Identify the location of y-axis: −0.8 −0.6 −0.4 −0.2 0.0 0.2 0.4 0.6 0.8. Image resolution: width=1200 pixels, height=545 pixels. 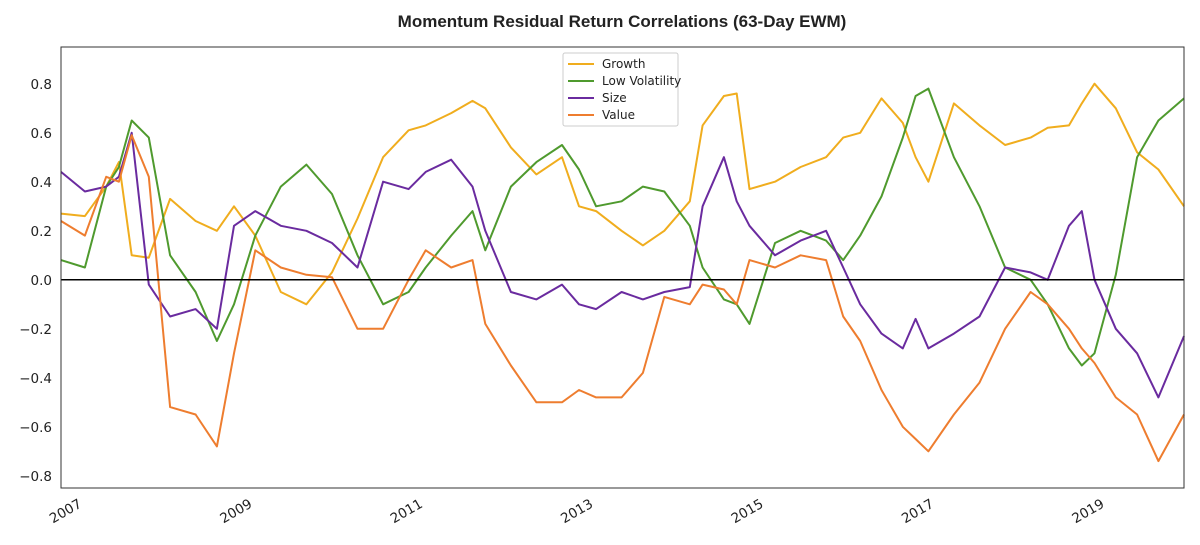
(35, 281).